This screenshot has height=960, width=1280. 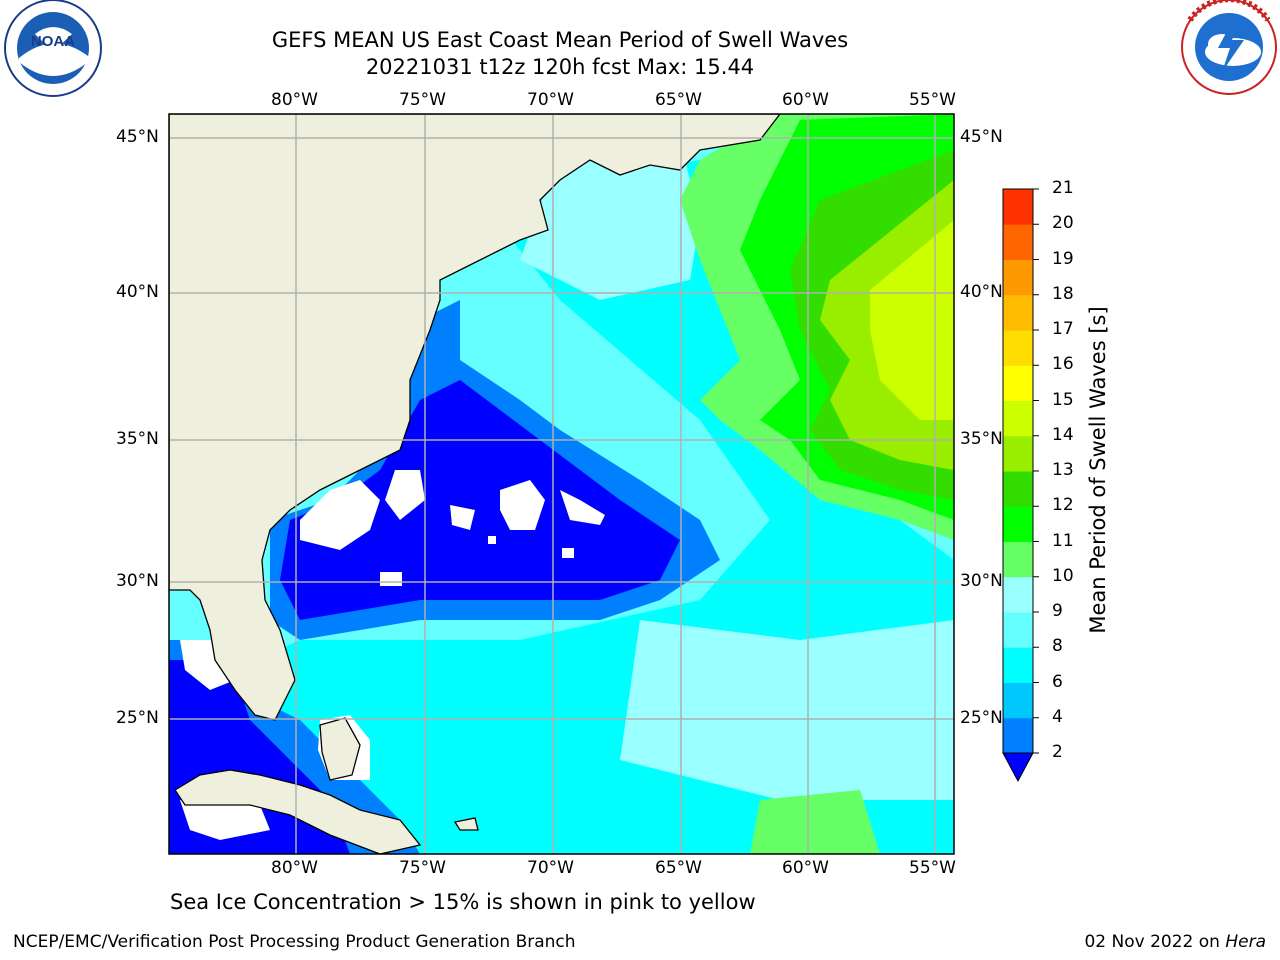 What do you see at coordinates (932, 100) in the screenshot?
I see `lon-label-top-55w: 55°W` at bounding box center [932, 100].